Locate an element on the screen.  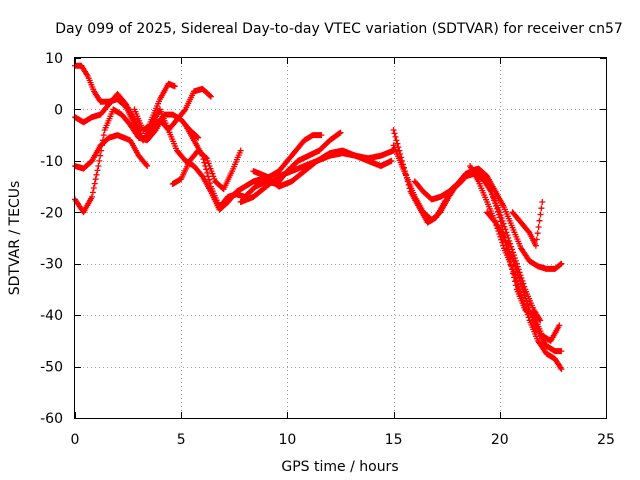
series-track-i is located at coordinates (322, 168).